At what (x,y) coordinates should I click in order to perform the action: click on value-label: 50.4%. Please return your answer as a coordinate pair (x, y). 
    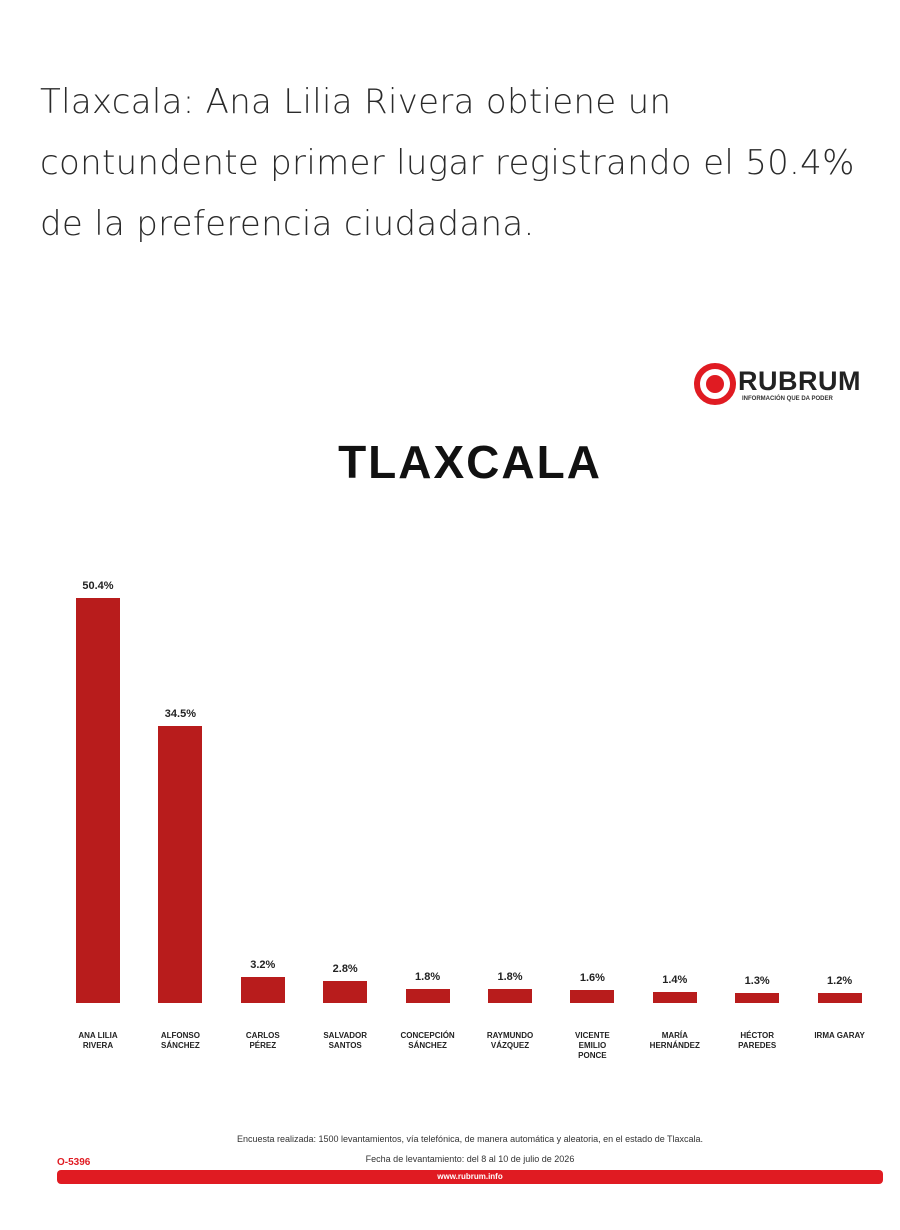
    Looking at the image, I should click on (98, 586).